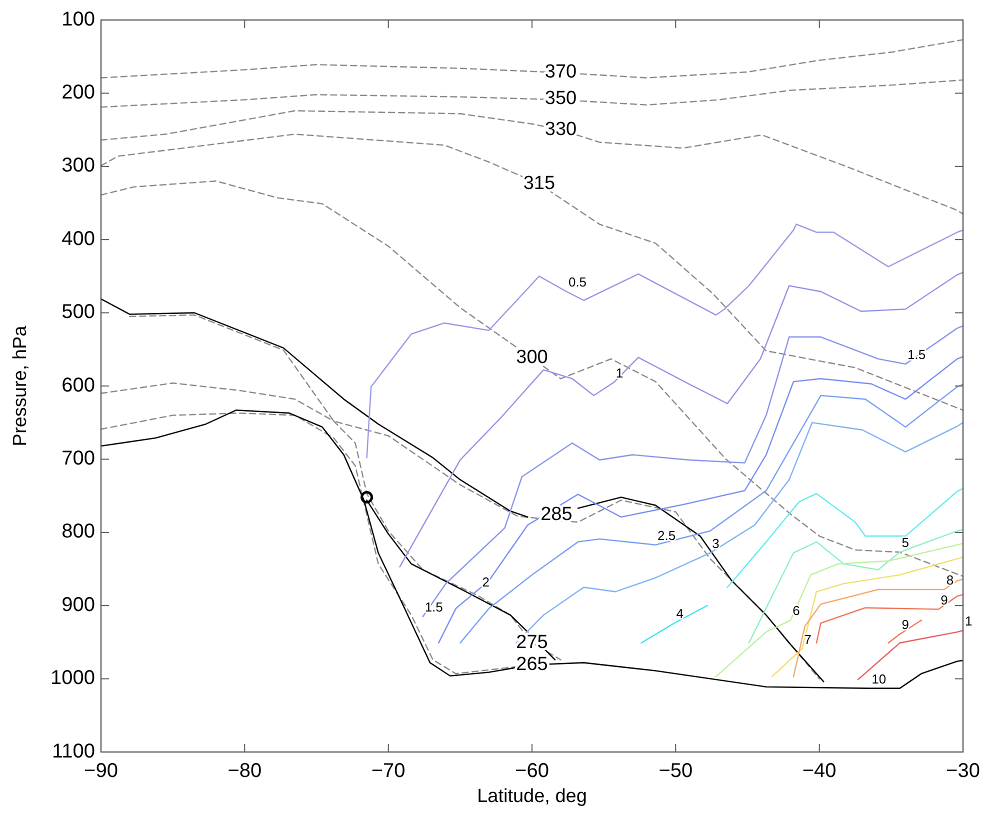 Image resolution: width=987 pixels, height=817 pixels. I want to click on y-tick-label: 1000, so click(72, 678).